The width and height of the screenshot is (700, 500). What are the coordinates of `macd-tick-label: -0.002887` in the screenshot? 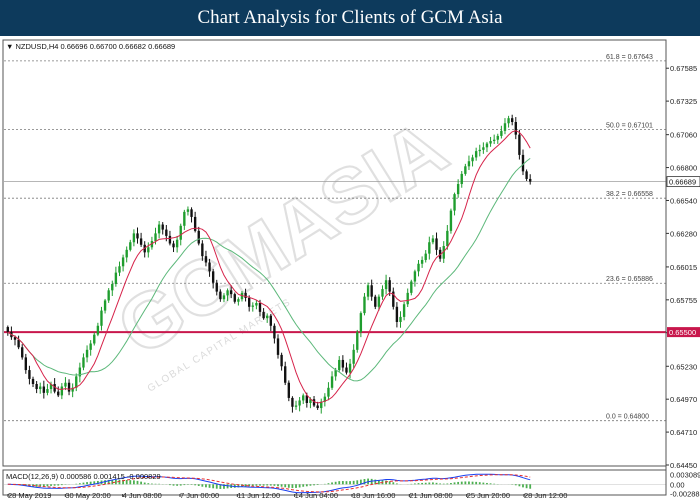 It's located at (685, 494).